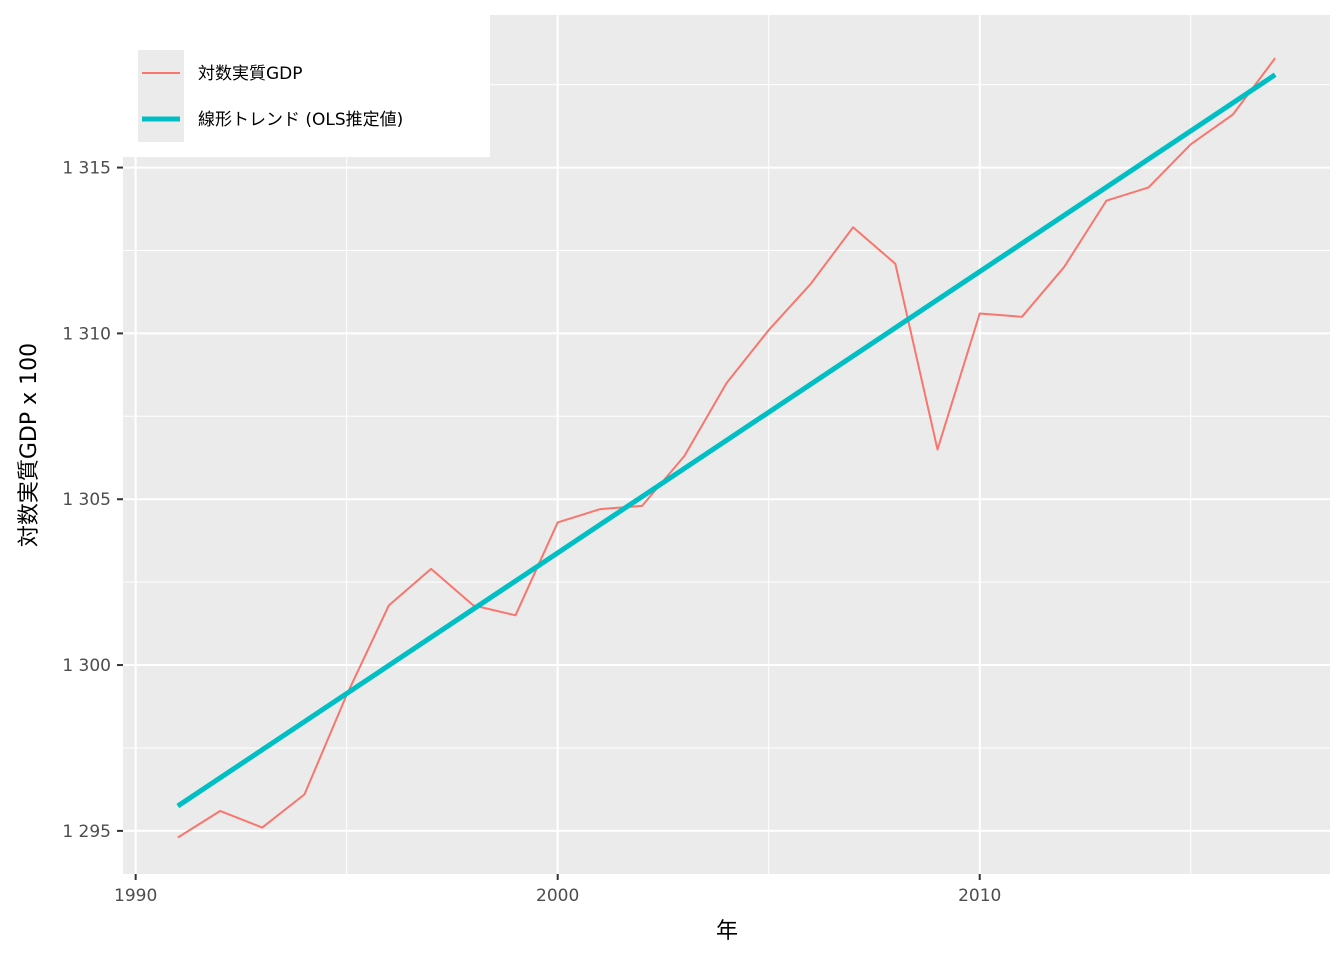 This screenshot has width=1344, height=960. I want to click on y-axis: 1 295 1 300 1 305 1 310 1 315, so click(92, 500).